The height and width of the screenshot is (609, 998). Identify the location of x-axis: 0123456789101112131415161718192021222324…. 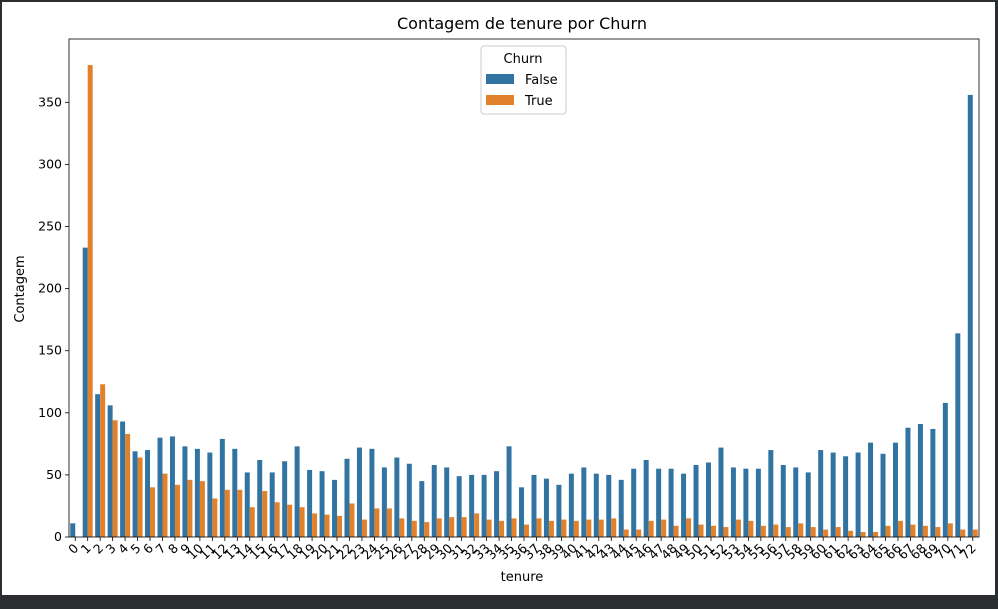
(522, 549).